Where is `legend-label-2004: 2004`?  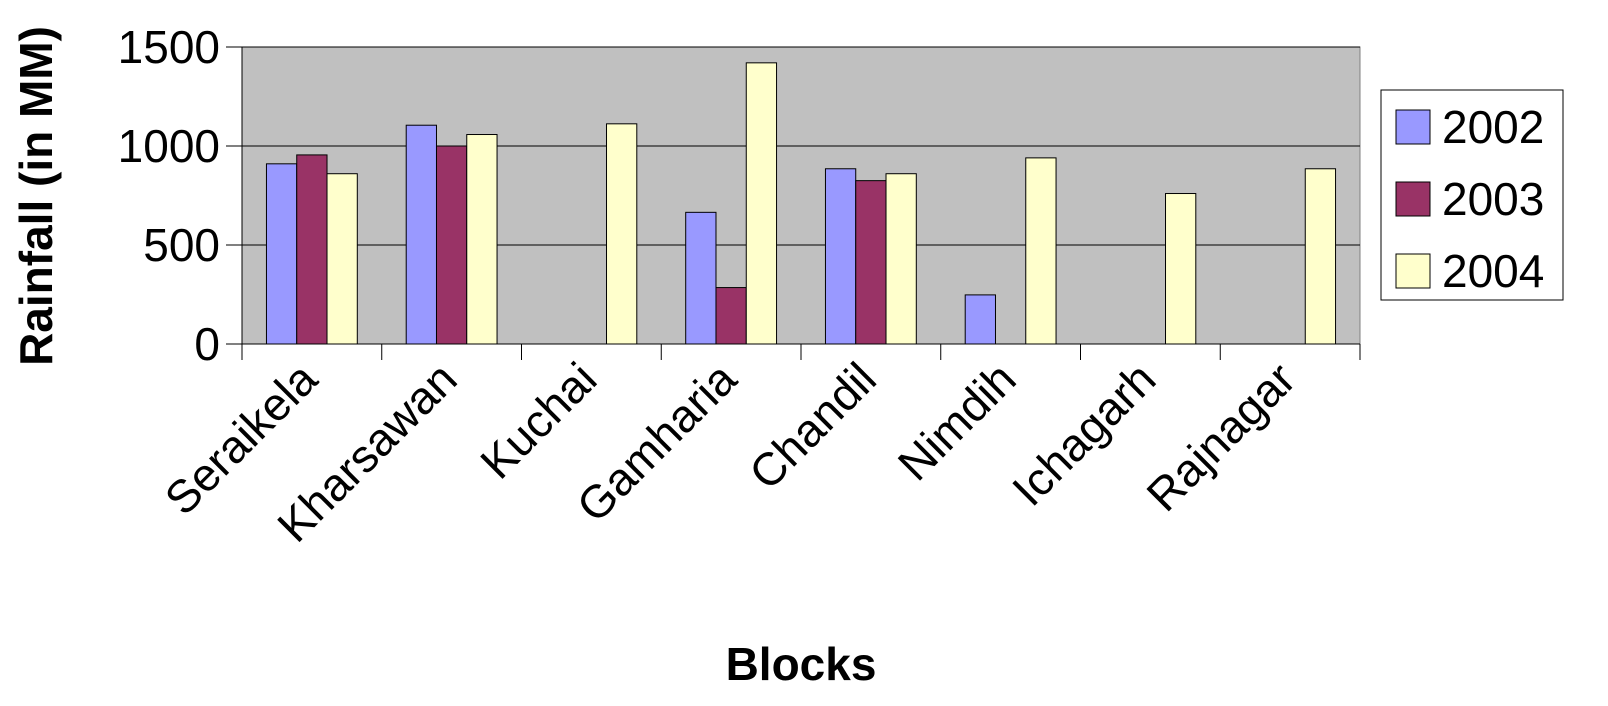 legend-label-2004: 2004 is located at coordinates (1493, 271).